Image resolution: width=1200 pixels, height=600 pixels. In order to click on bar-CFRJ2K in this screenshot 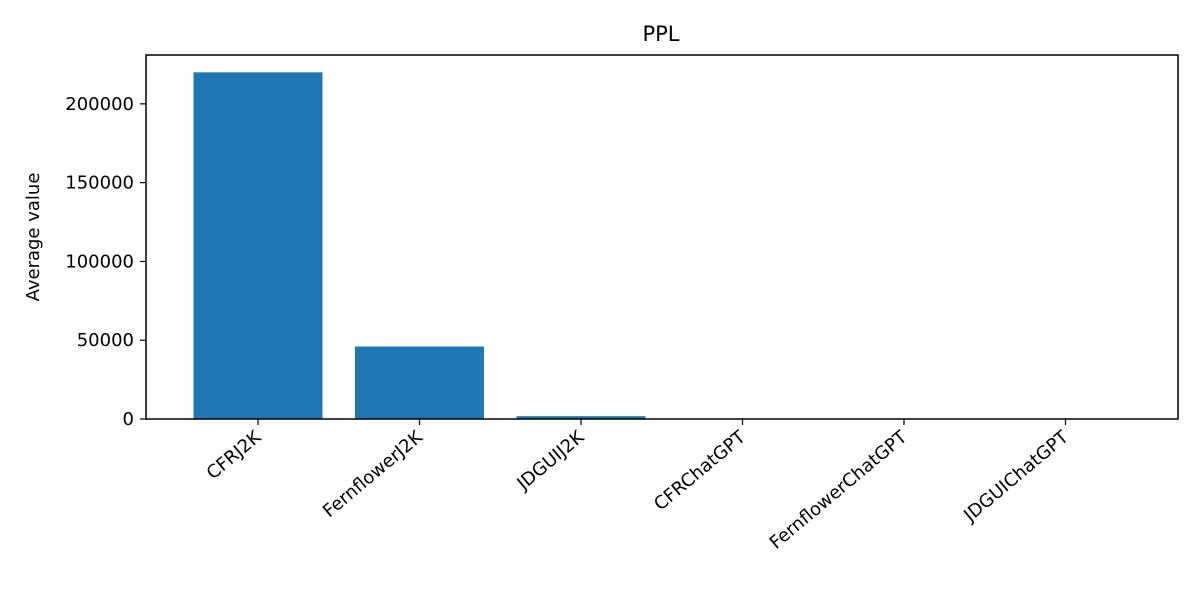, I will do `click(258, 245)`.